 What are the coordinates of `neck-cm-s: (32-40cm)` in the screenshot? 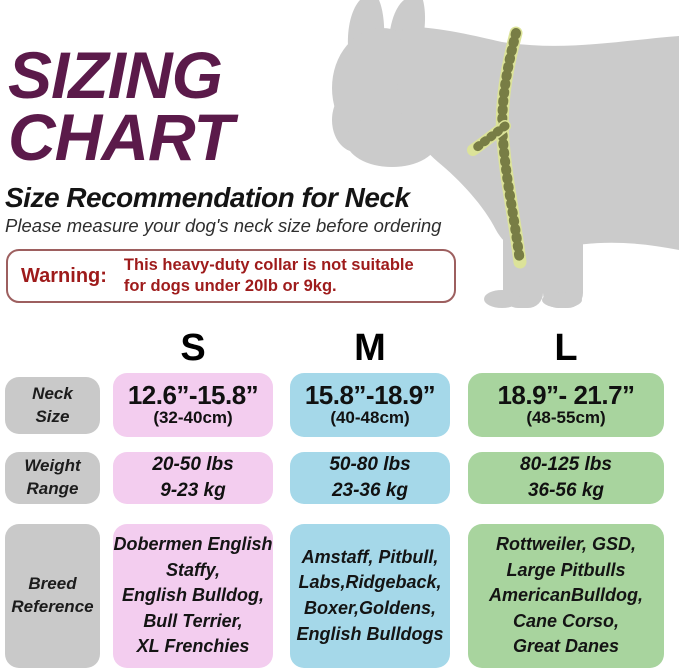 It's located at (193, 418).